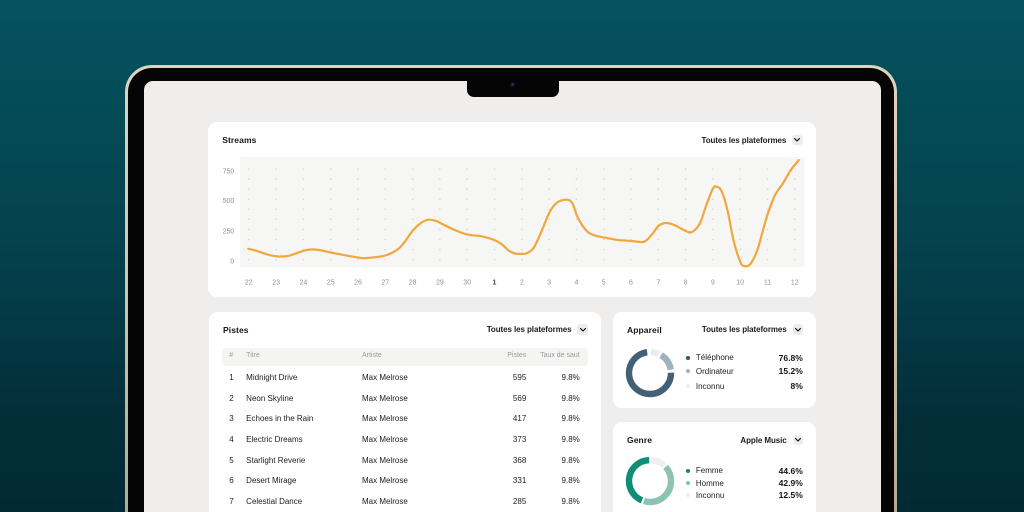 This screenshot has height=512, width=1024. Describe the element at coordinates (659, 283) in the screenshot. I see `svg-text: 7` at that location.